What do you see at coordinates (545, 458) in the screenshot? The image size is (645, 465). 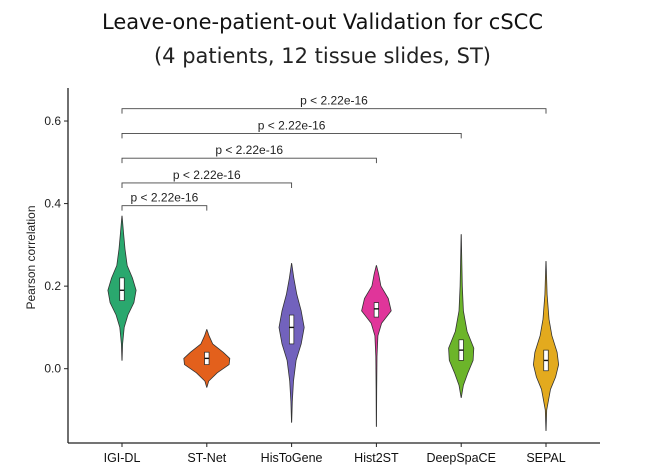 I see `x-tick-label: SEPAL` at bounding box center [545, 458].